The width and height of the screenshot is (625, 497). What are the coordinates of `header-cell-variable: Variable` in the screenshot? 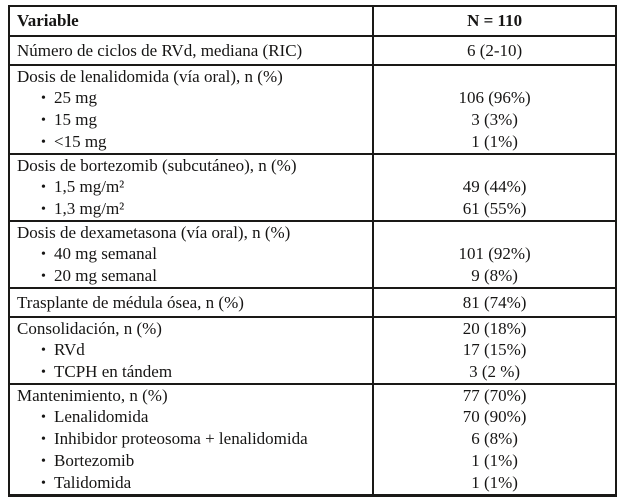 It's located at (192, 21).